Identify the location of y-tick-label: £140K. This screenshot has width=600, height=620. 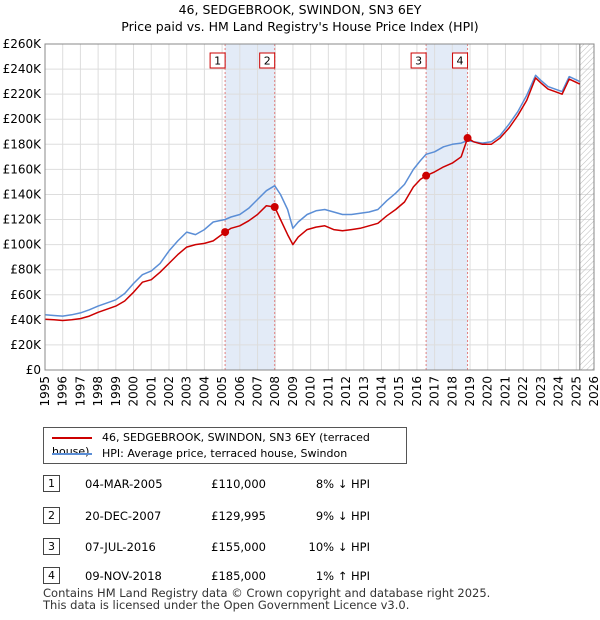
(23, 194).